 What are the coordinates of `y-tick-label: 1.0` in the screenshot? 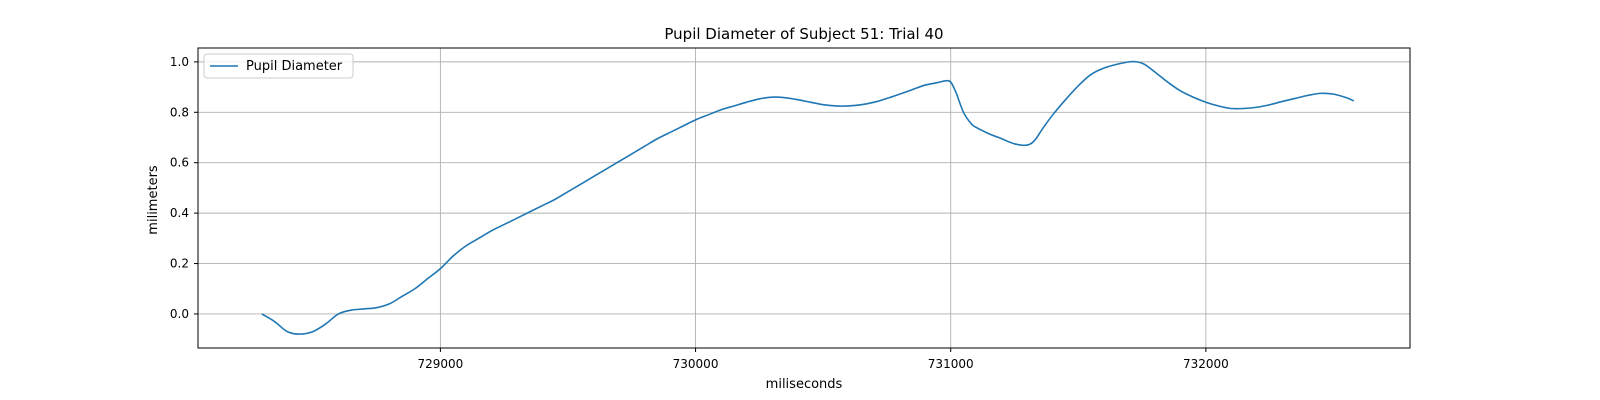 It's located at (179, 62).